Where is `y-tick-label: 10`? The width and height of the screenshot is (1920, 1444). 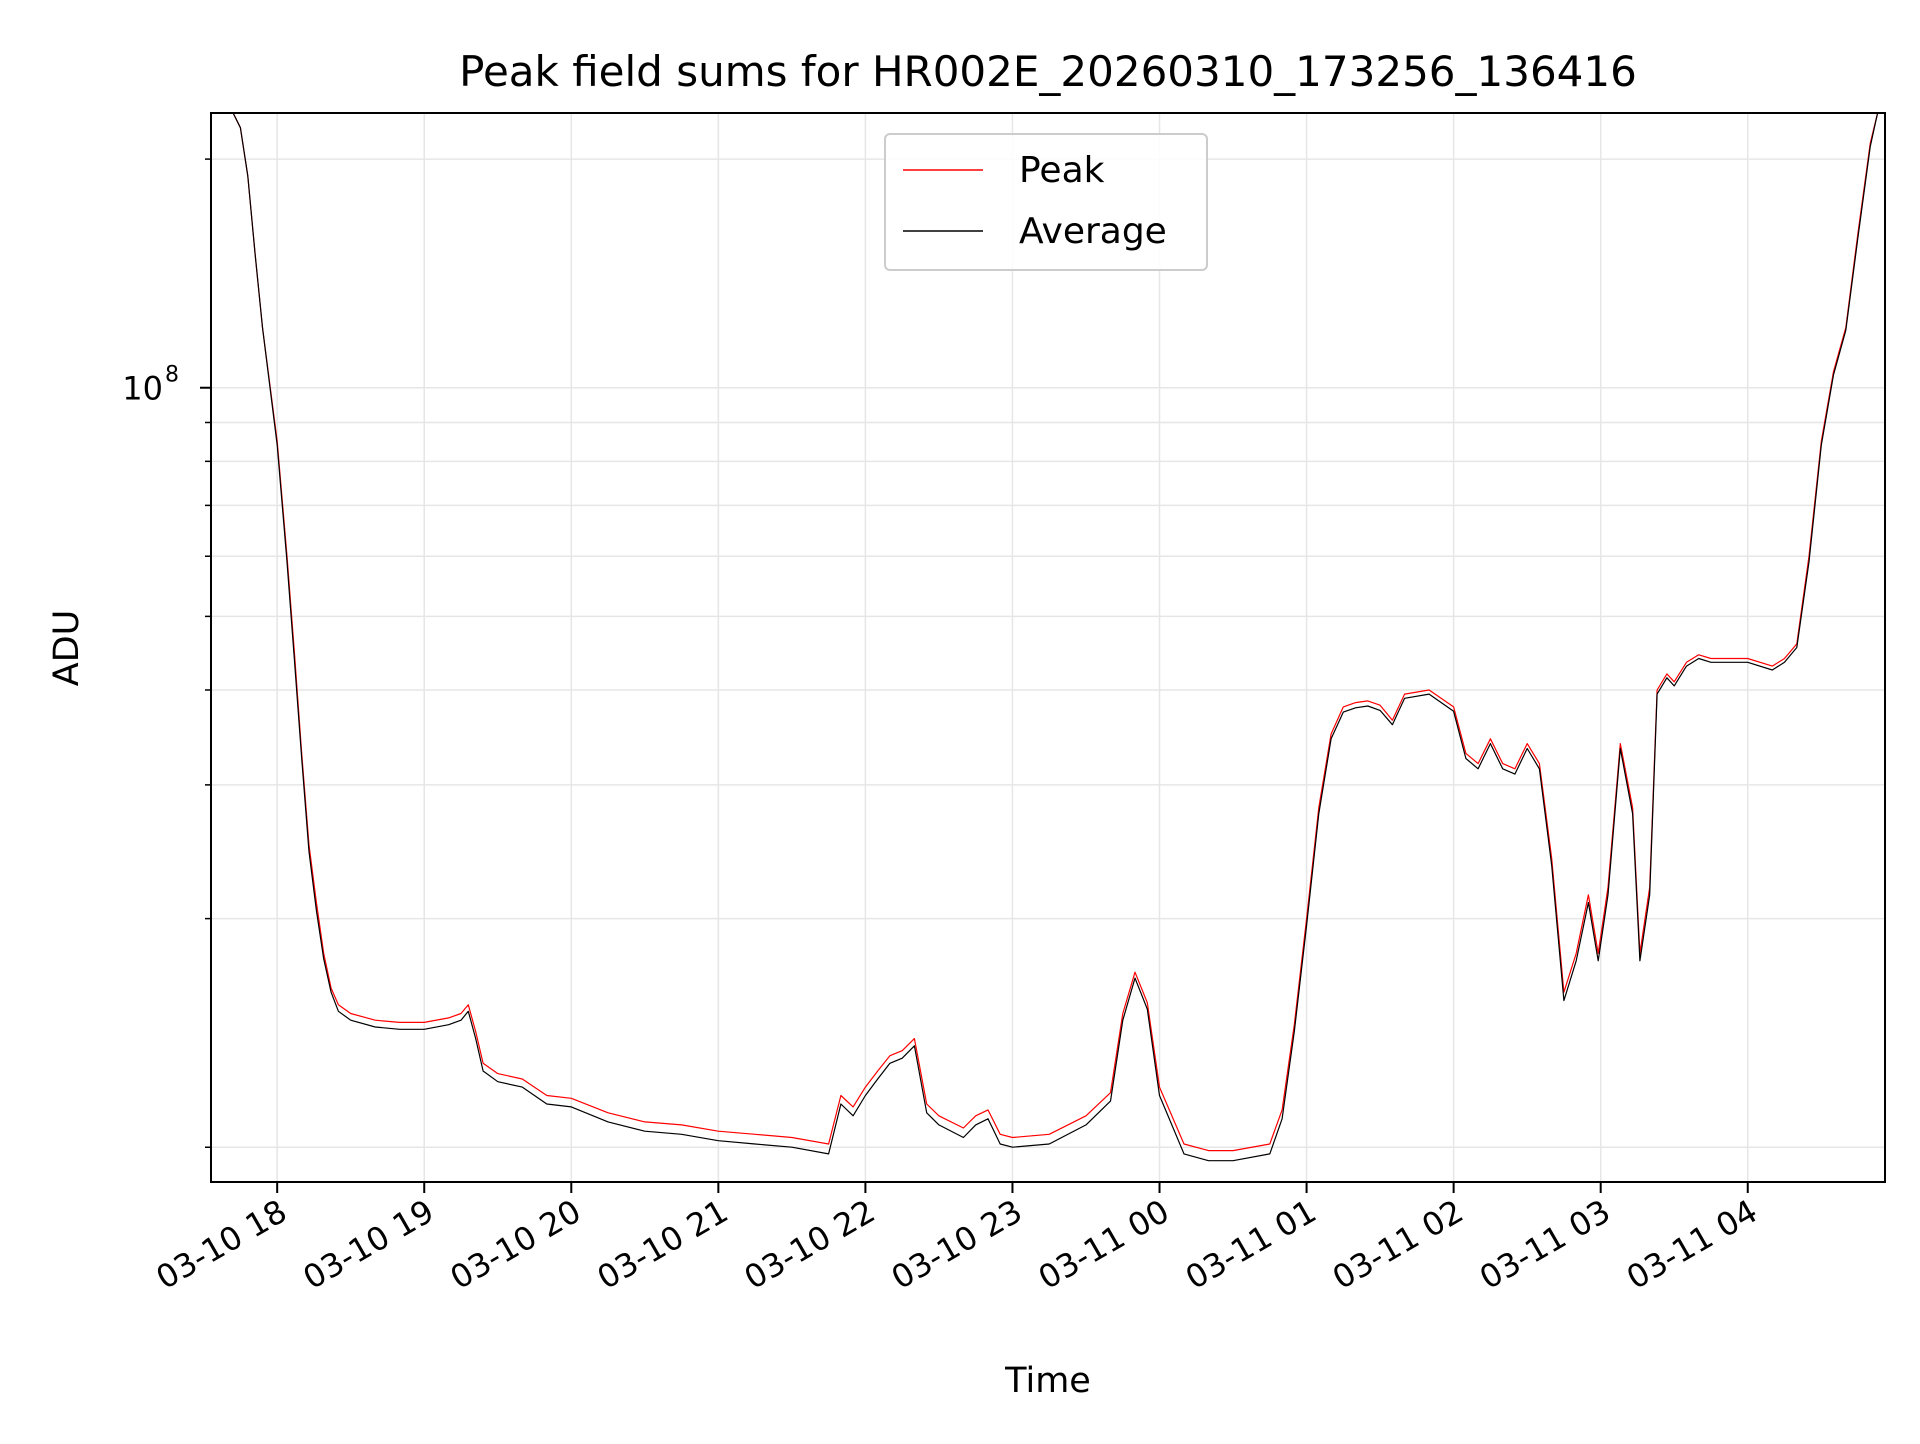
y-tick-label: 10 is located at coordinates (142, 389).